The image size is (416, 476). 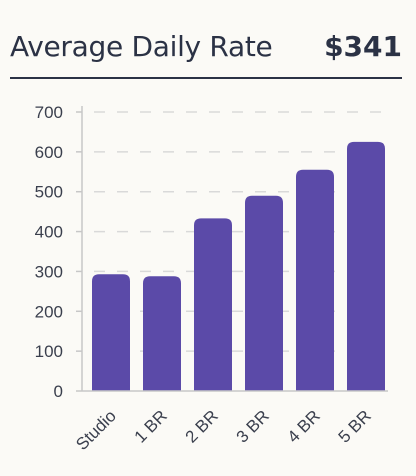 I want to click on y-tick-label: 400, so click(x=49, y=232).